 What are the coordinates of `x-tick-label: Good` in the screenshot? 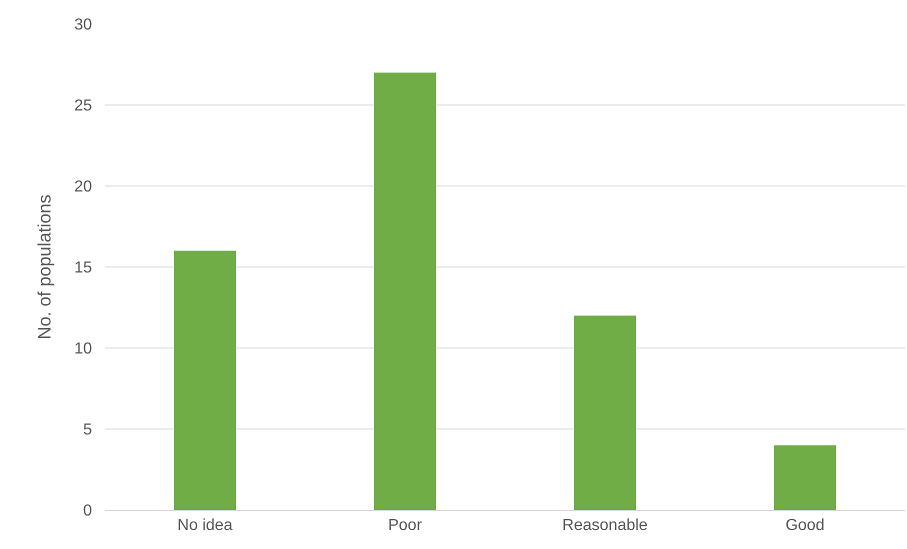 It's located at (805, 525).